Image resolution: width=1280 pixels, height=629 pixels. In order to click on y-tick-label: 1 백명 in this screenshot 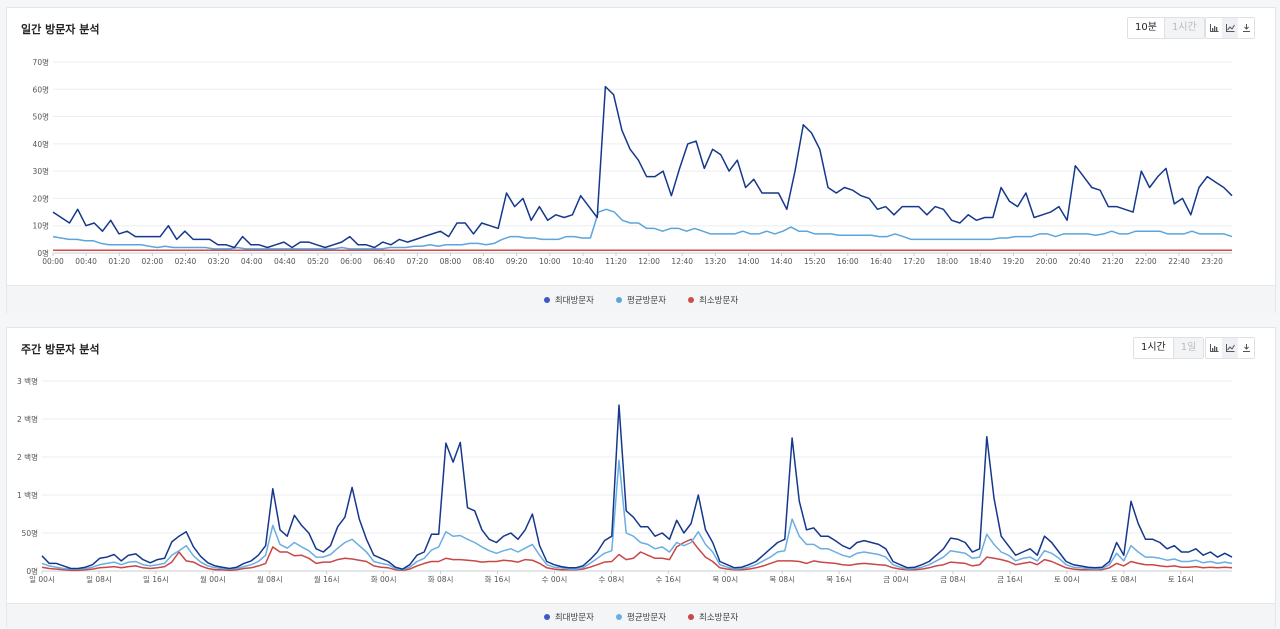, I will do `click(27, 495)`.